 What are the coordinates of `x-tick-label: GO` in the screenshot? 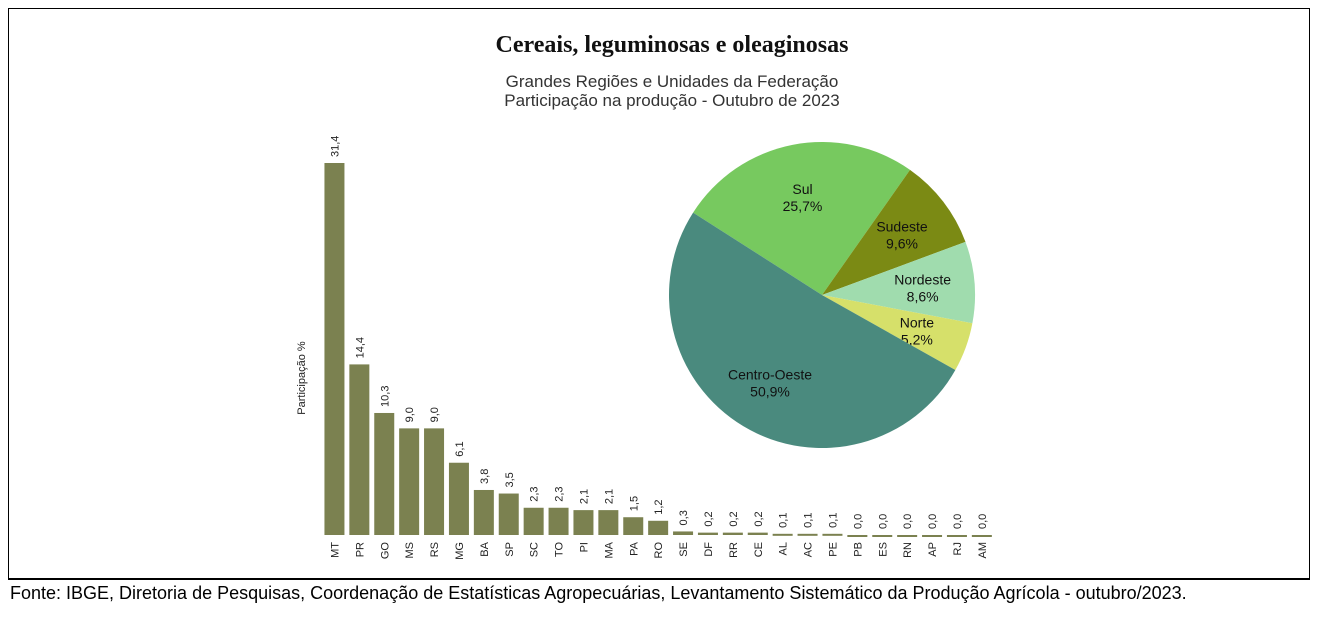 It's located at (385, 551).